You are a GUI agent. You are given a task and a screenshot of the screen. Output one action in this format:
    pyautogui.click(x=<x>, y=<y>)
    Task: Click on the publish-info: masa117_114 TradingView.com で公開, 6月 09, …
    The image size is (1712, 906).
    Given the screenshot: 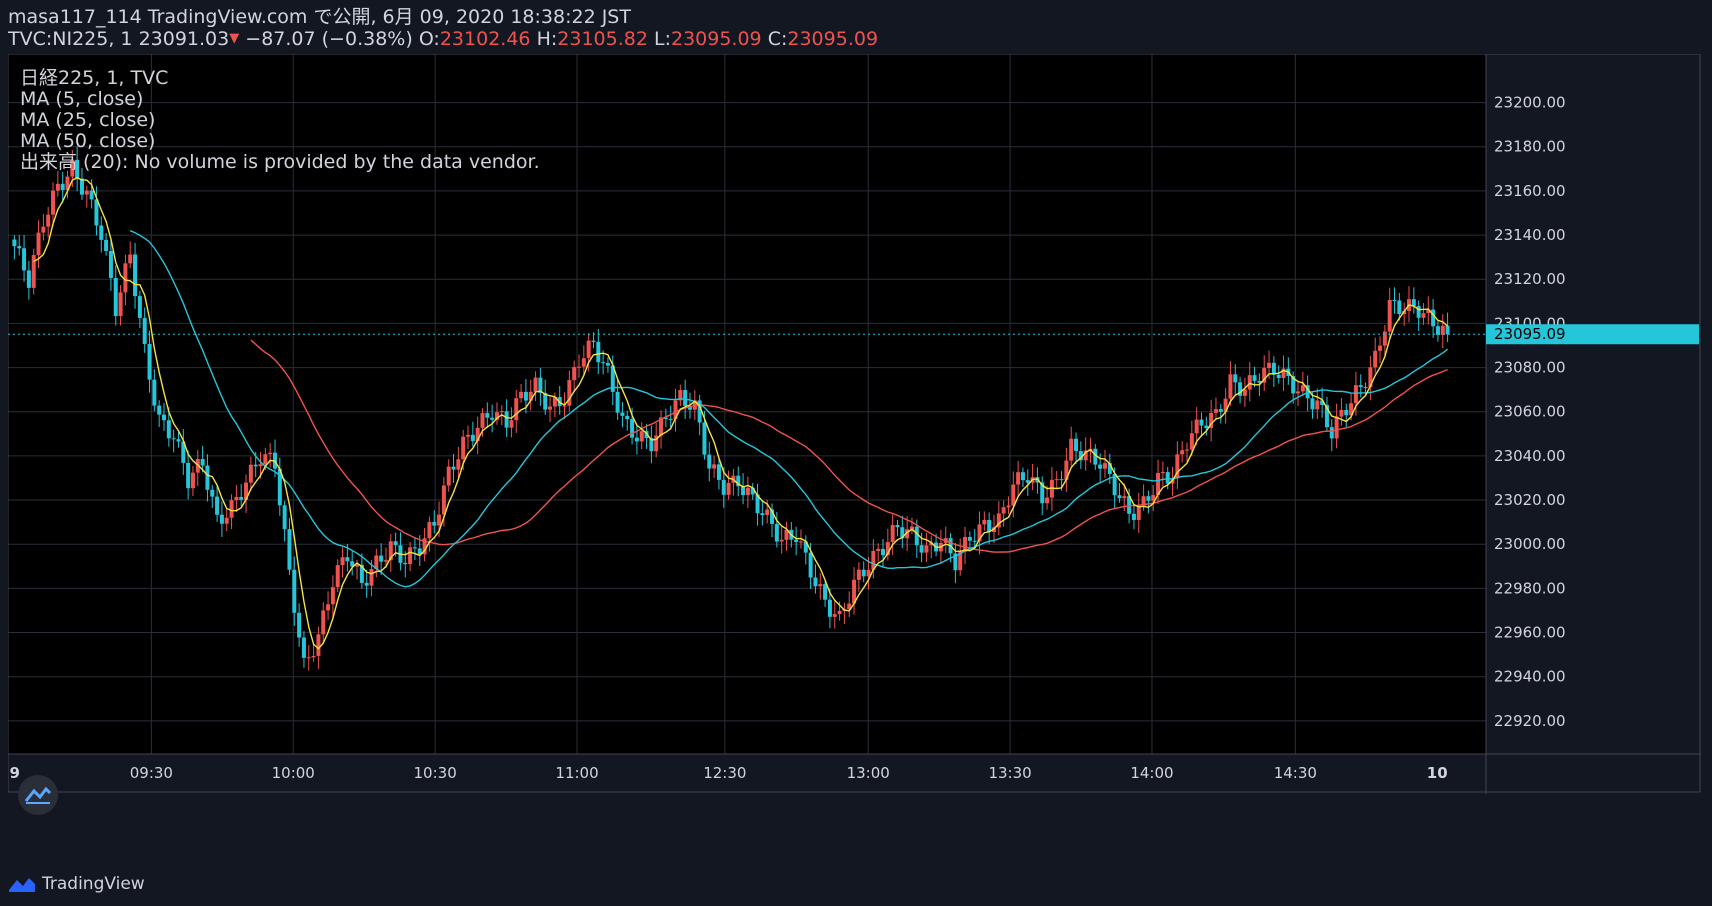 What is the action you would take?
    pyautogui.click(x=319, y=17)
    